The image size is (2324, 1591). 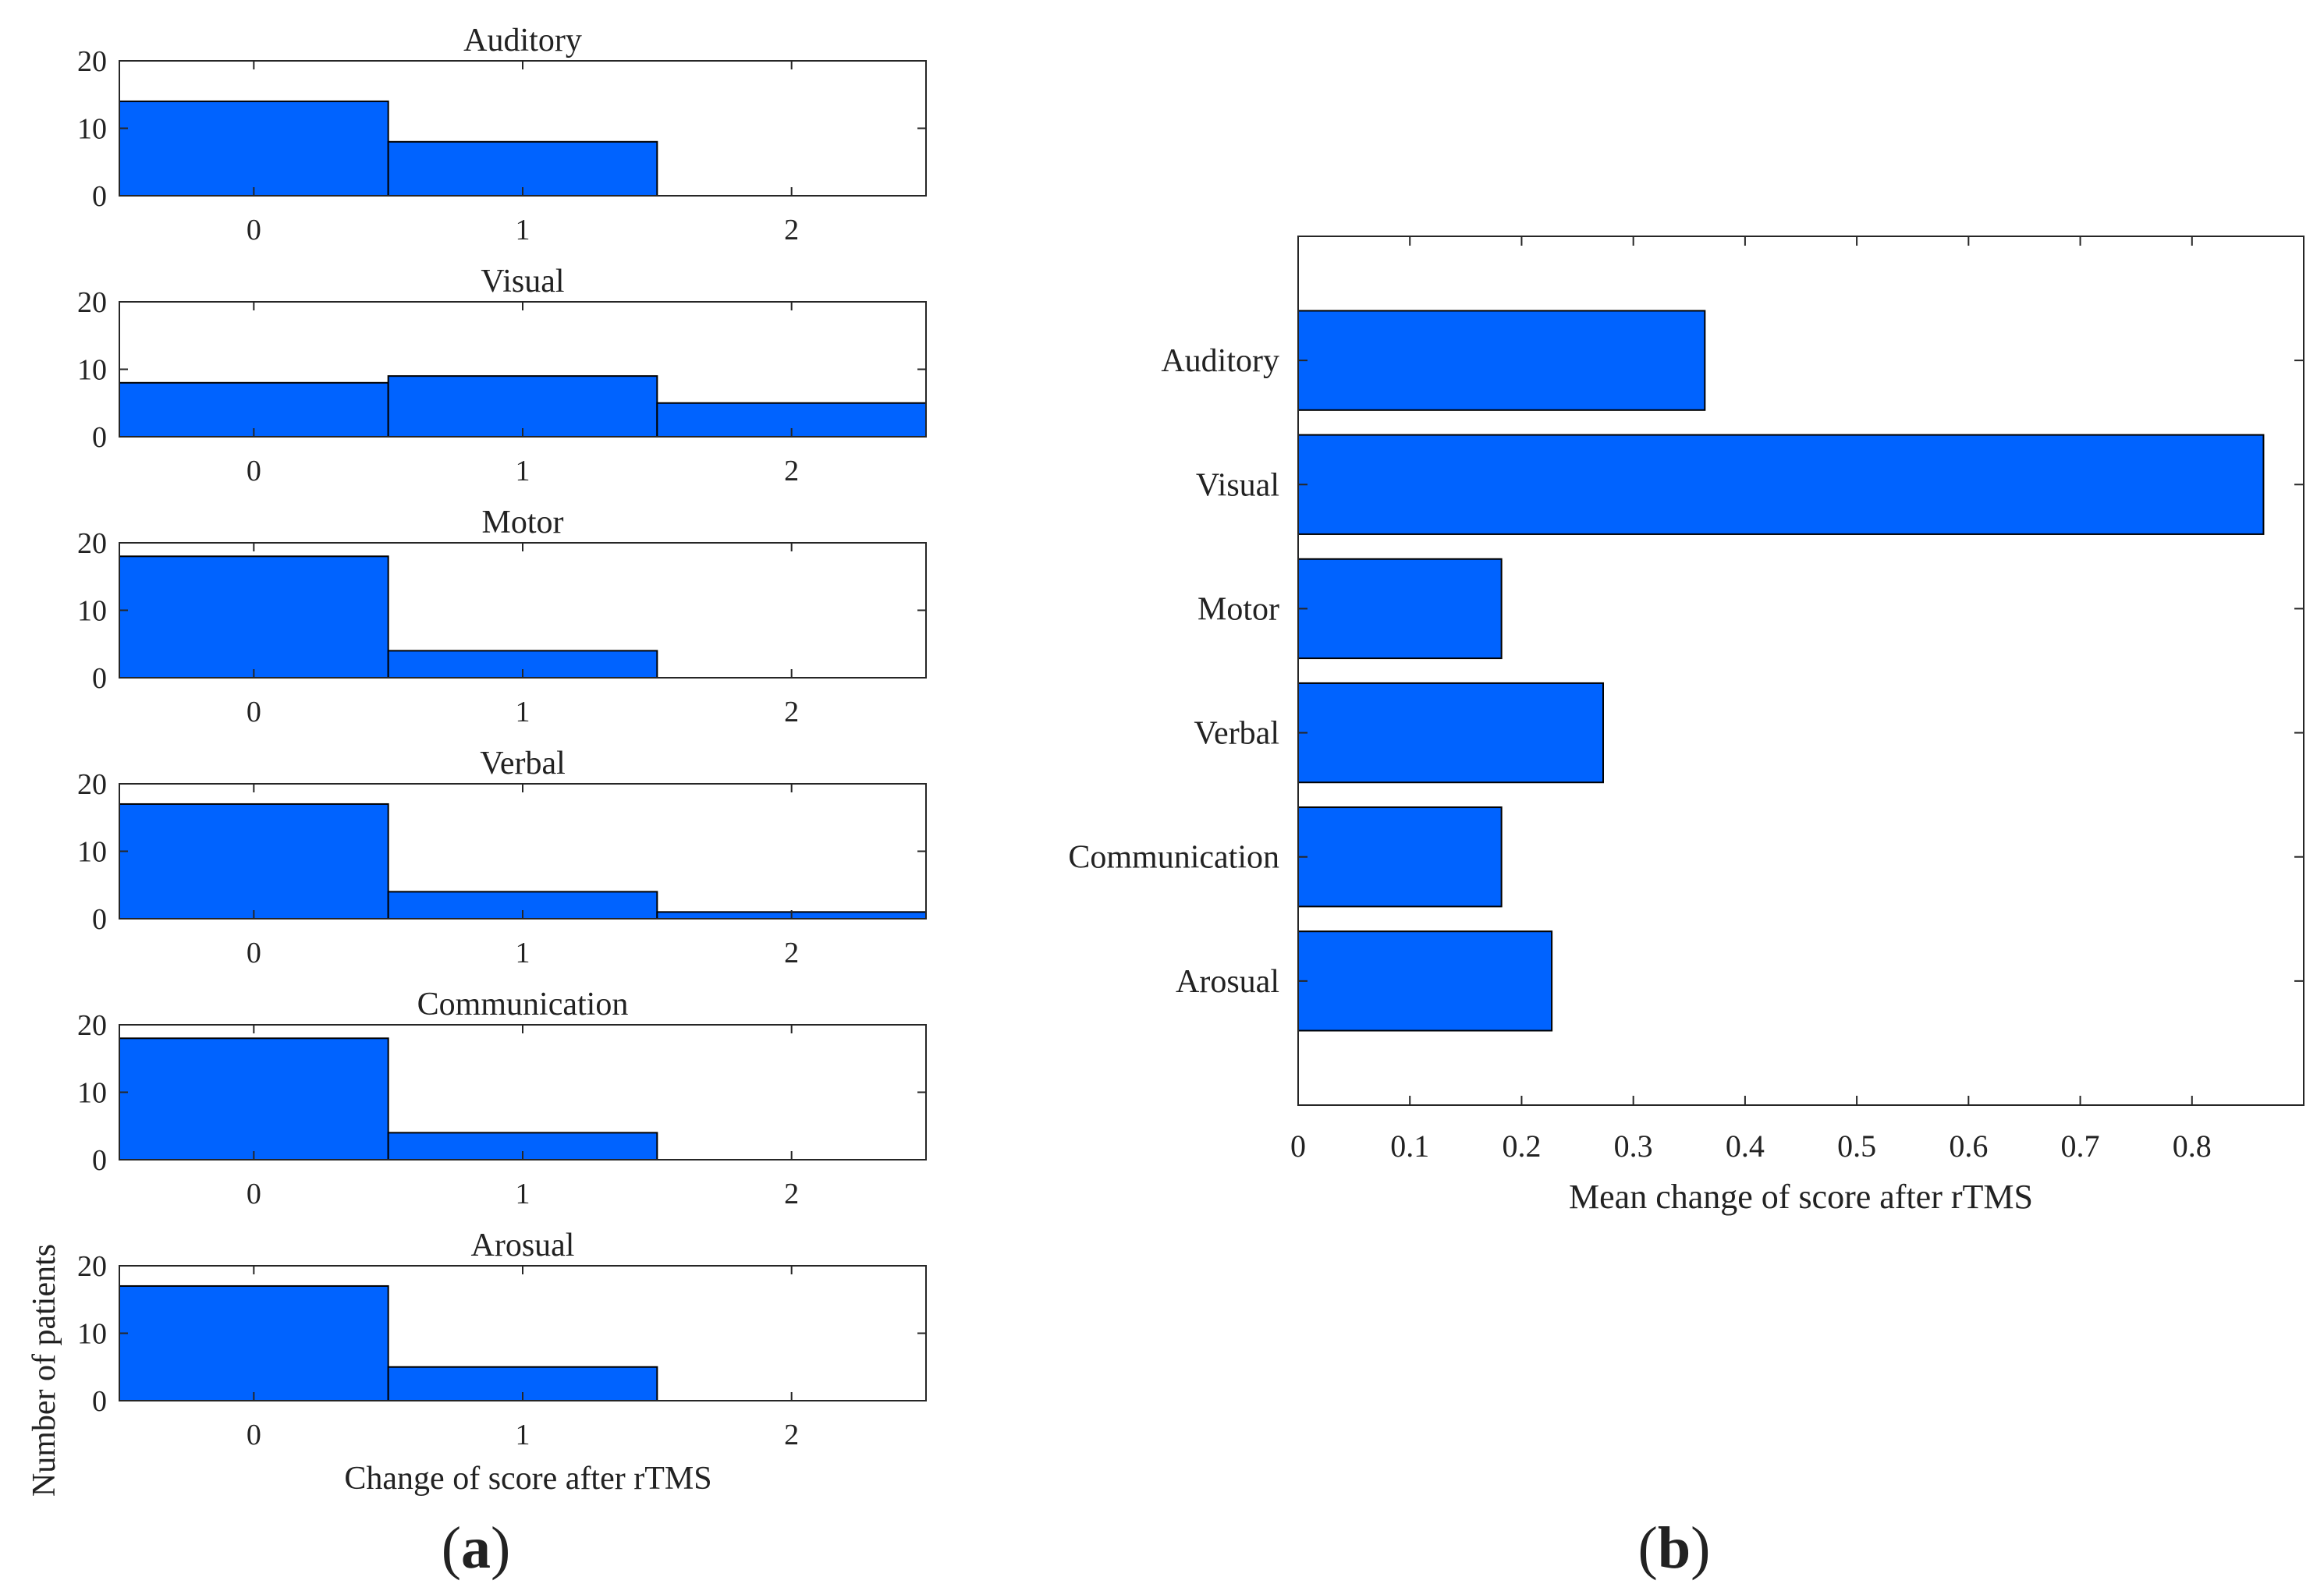 What do you see at coordinates (1501, 360) in the screenshot?
I see `hbar-auditory` at bounding box center [1501, 360].